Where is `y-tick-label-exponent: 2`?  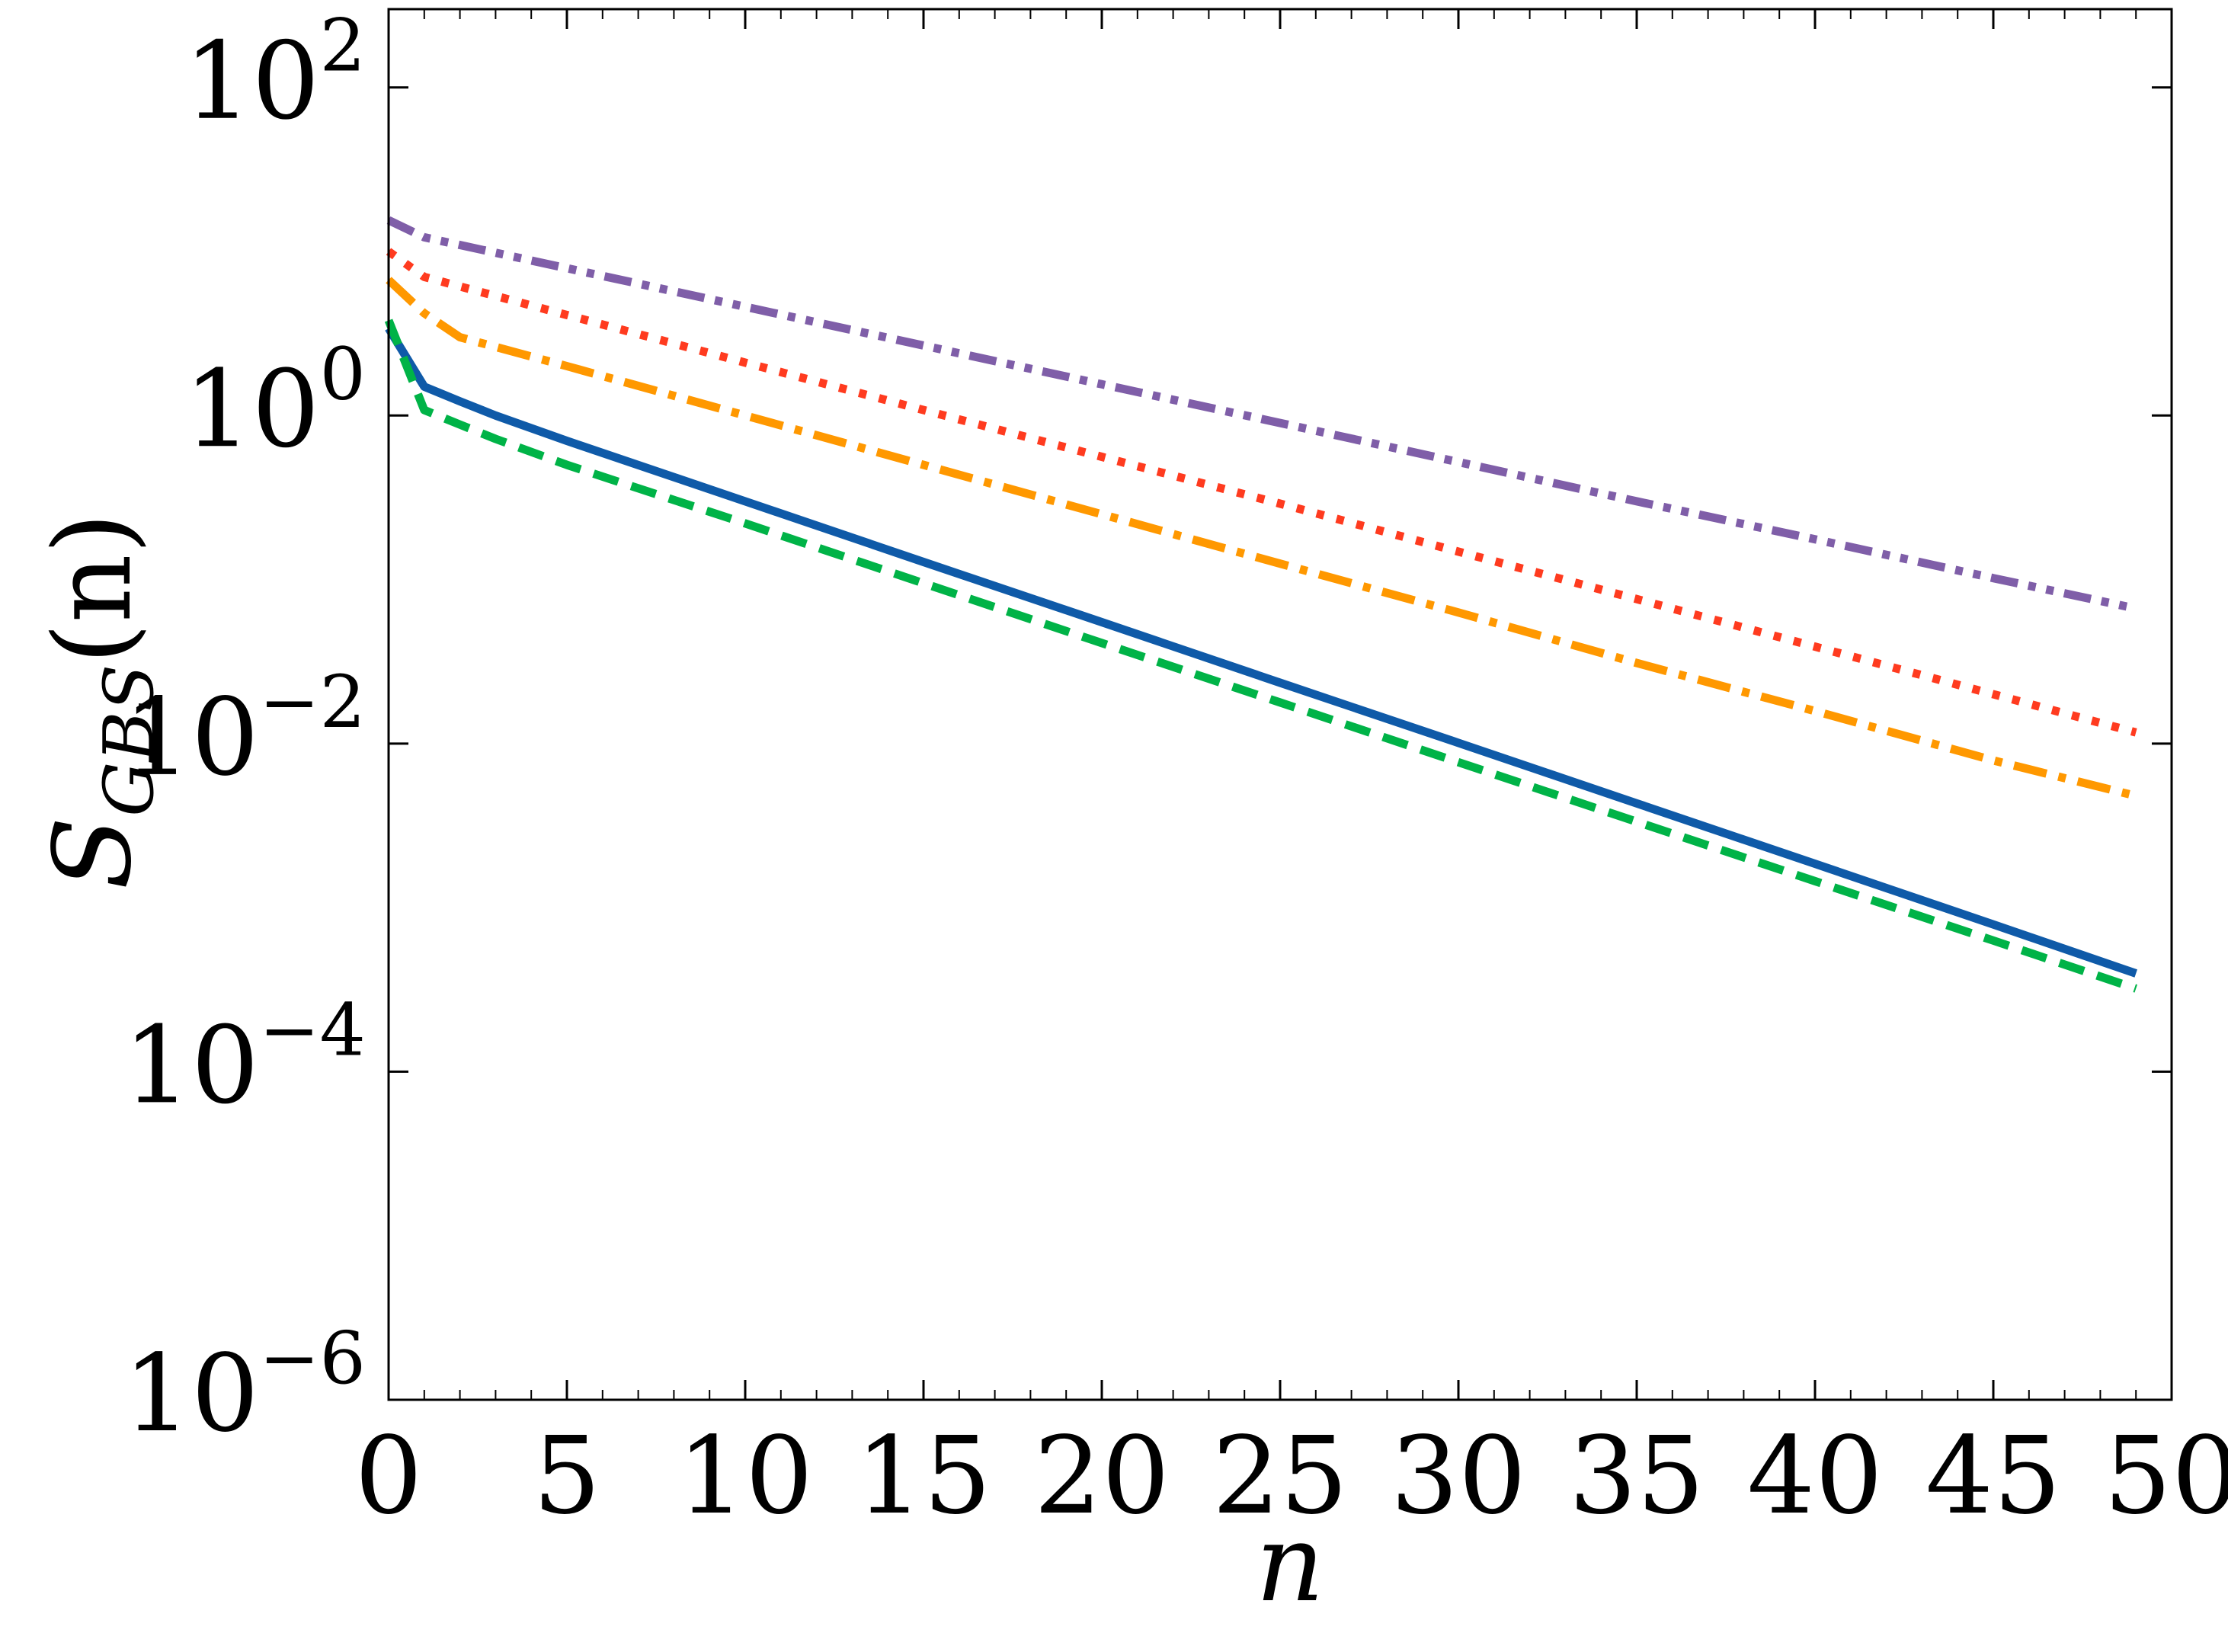
y-tick-label-exponent: 2 is located at coordinates (343, 46).